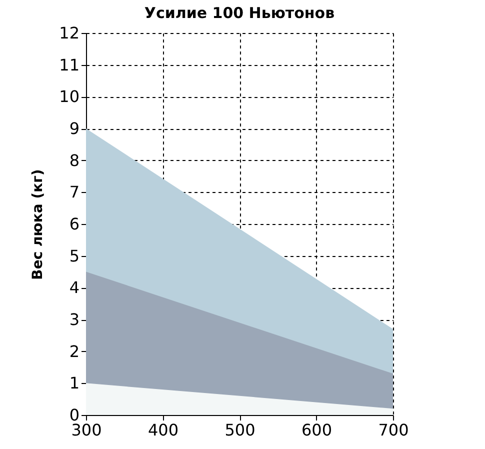 This screenshot has height=449, width=485. I want to click on y-tick-label: 9, so click(74, 128).